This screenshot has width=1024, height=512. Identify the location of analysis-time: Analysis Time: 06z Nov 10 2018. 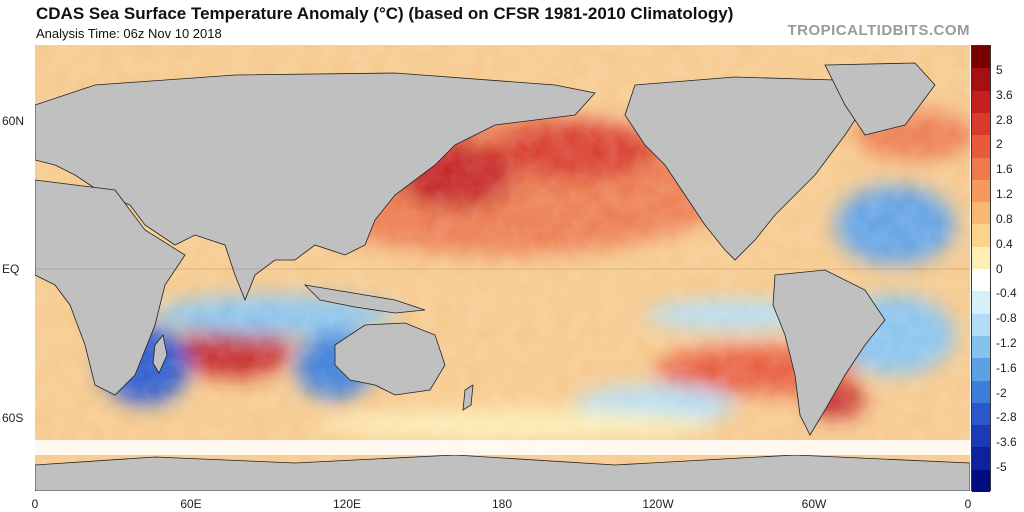
(129, 33).